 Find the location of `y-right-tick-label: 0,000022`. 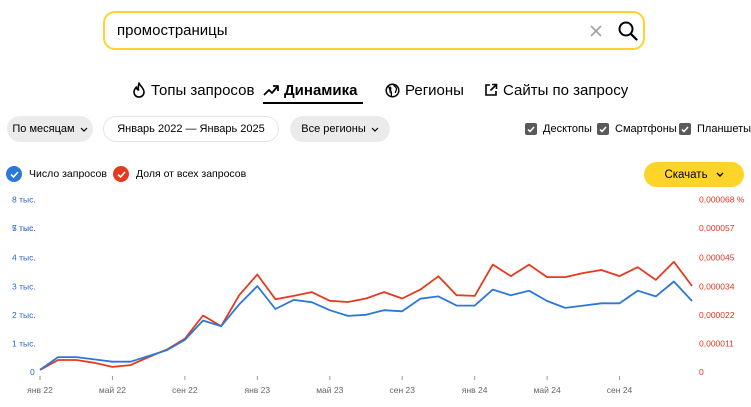

y-right-tick-label: 0,000022 is located at coordinates (717, 315).